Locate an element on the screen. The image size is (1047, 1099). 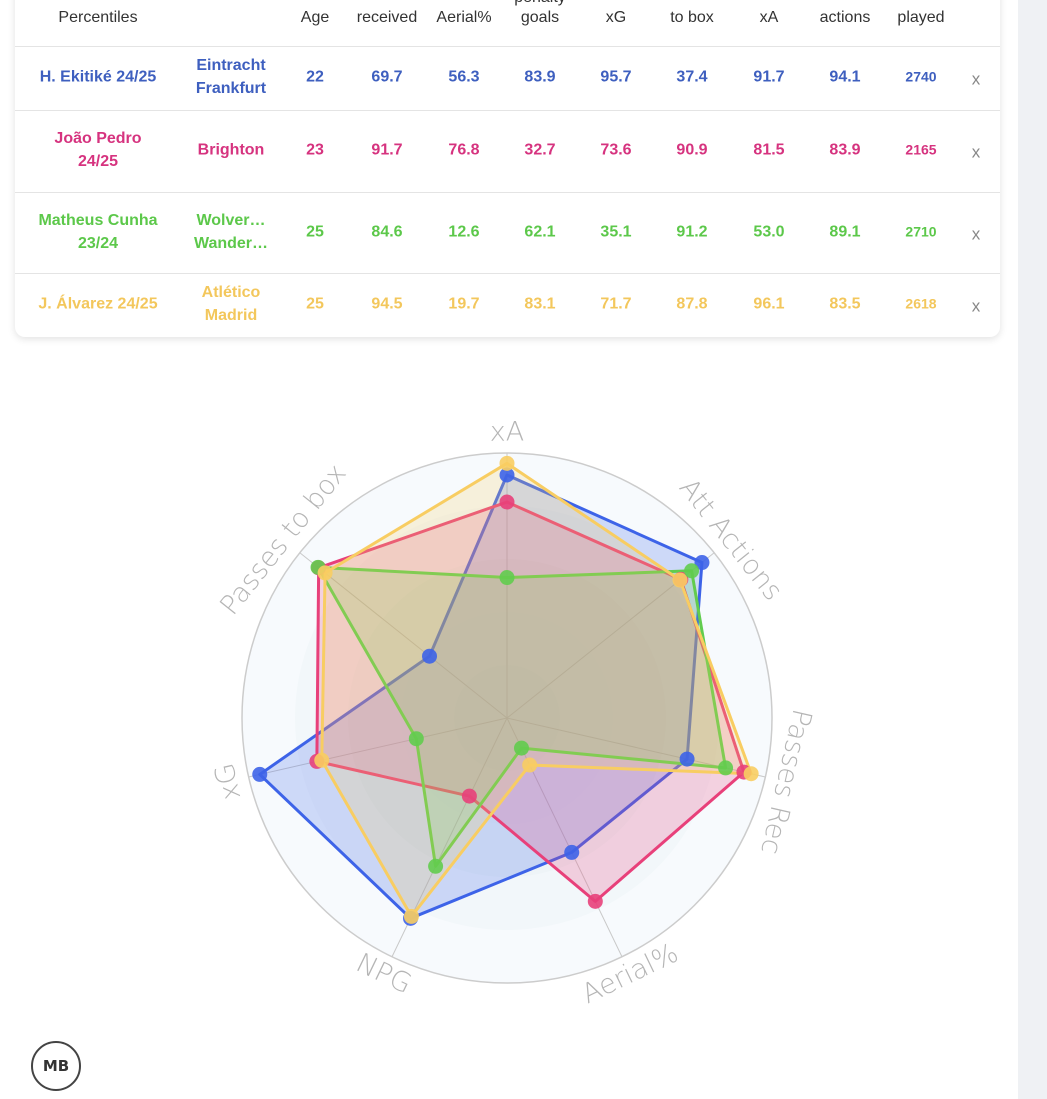
stat-value: 2618 is located at coordinates (921, 303).